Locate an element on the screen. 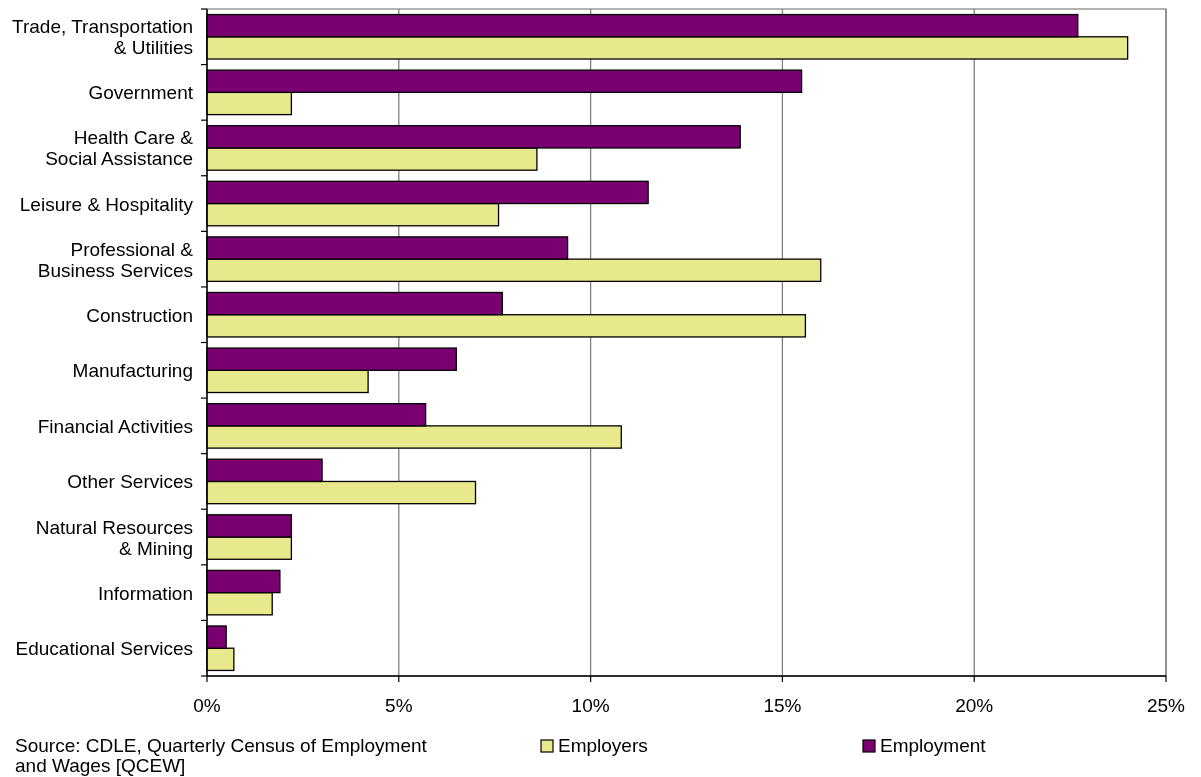  y-tick-label: Government is located at coordinates (141, 93).